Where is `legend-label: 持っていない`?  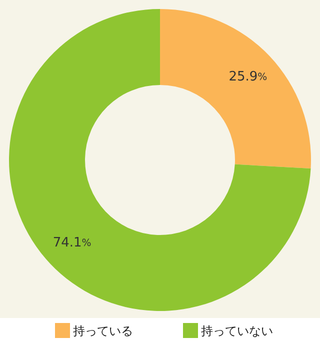
legend-label: 持っていない is located at coordinates (237, 331).